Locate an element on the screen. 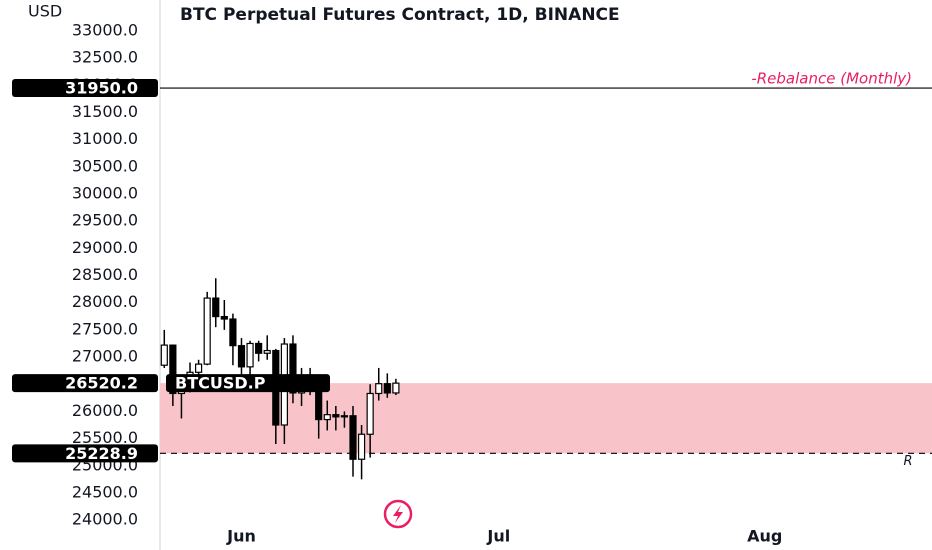 The height and width of the screenshot is (550, 932). y-tick-label: 29500.0 is located at coordinates (105, 220).